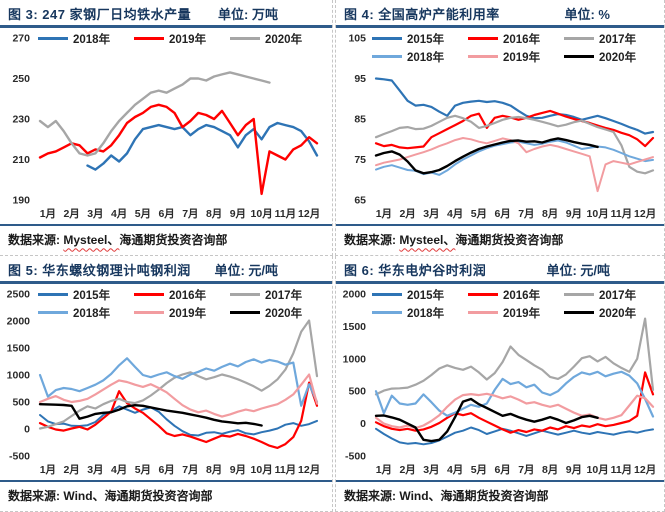 This screenshot has width=665, height=512. Describe the element at coordinates (360, 79) in the screenshot. I see `axis-tick-label: 95` at that location.